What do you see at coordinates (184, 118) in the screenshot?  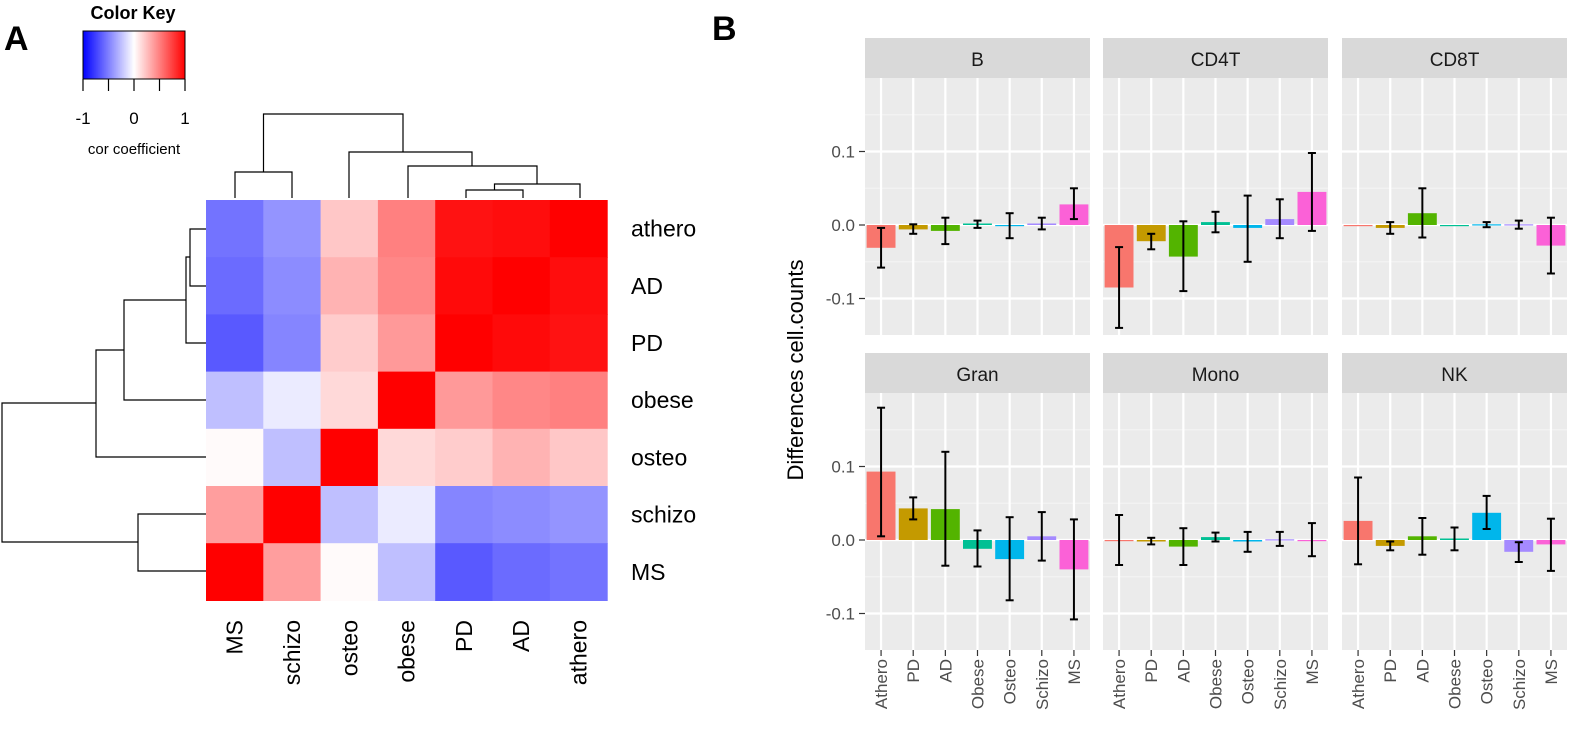 I see `color-key-tick-label: 1` at bounding box center [184, 118].